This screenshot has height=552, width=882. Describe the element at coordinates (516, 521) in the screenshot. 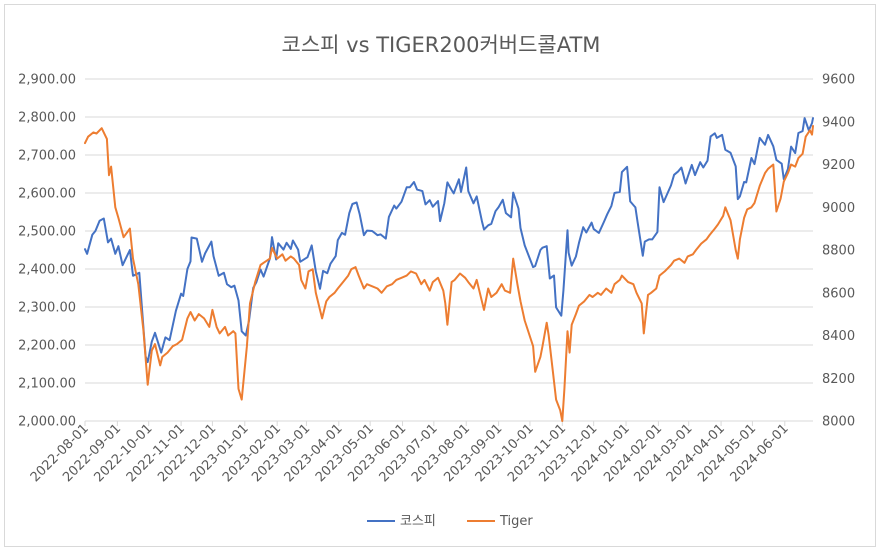

I see `legend-label: Tiger` at that location.